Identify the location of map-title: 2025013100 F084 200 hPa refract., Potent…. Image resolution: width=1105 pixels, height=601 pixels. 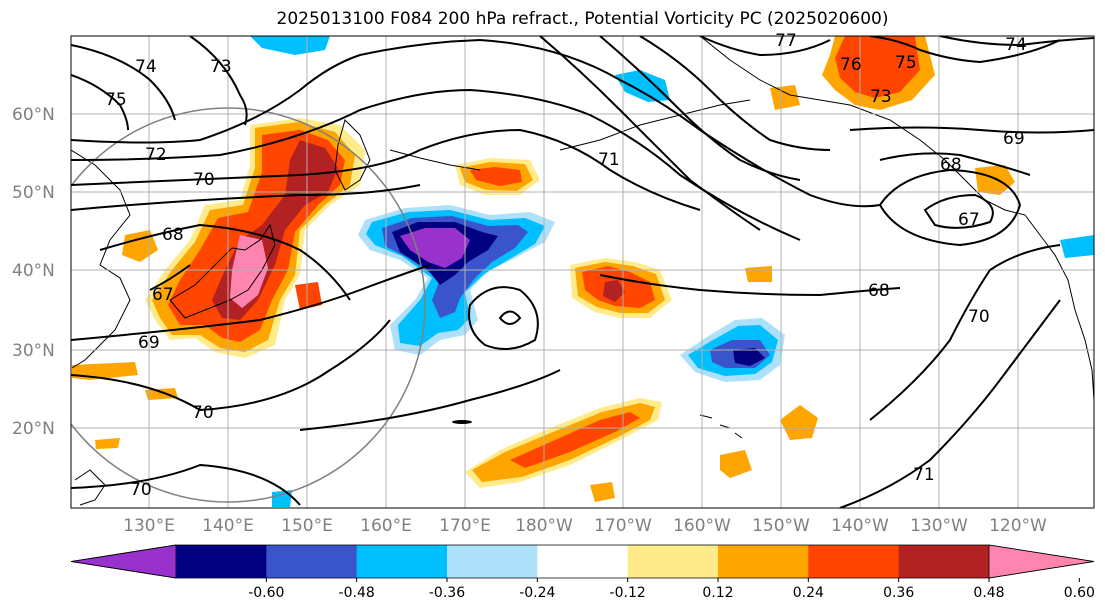
(582, 19).